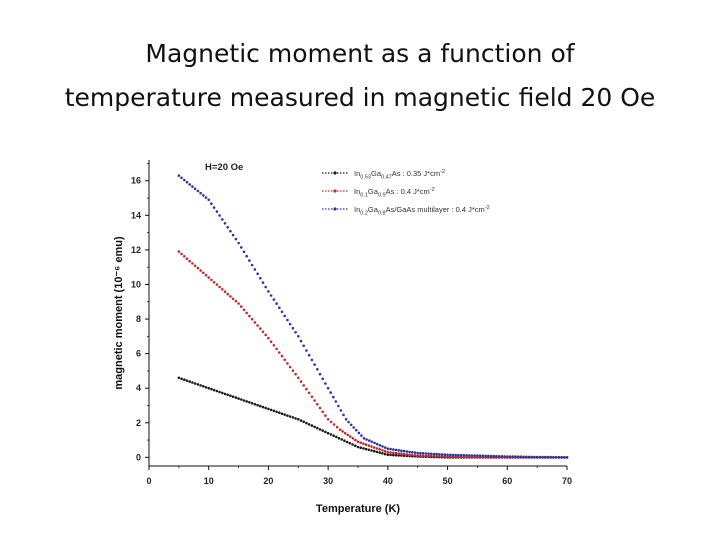  What do you see at coordinates (448, 481) in the screenshot?
I see `x-tick-label: 50` at bounding box center [448, 481].